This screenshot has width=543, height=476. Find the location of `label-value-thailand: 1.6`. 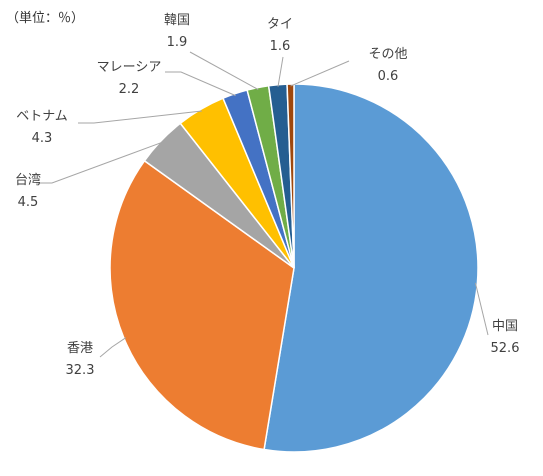

label-value-thailand: 1.6 is located at coordinates (280, 46).